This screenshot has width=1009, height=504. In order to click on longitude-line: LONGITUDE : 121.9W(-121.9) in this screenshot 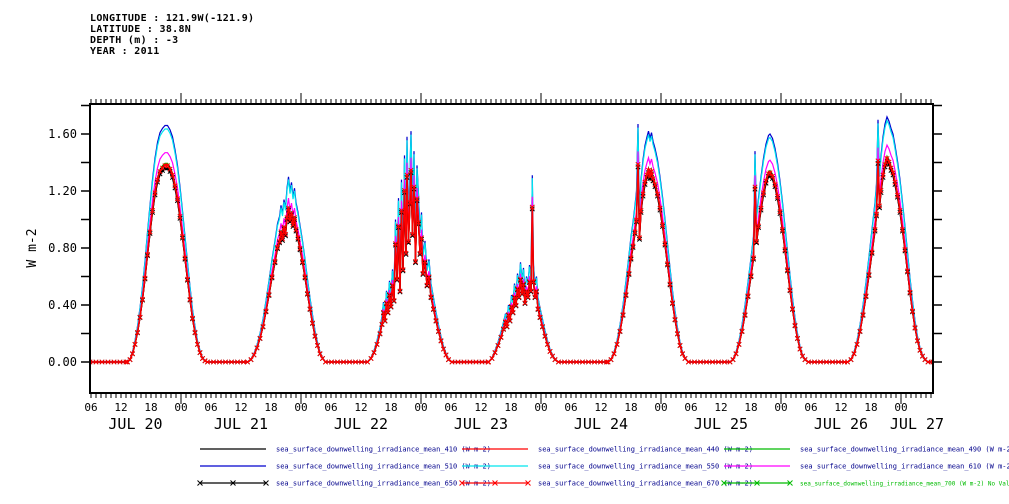, I will do `click(172, 18)`.